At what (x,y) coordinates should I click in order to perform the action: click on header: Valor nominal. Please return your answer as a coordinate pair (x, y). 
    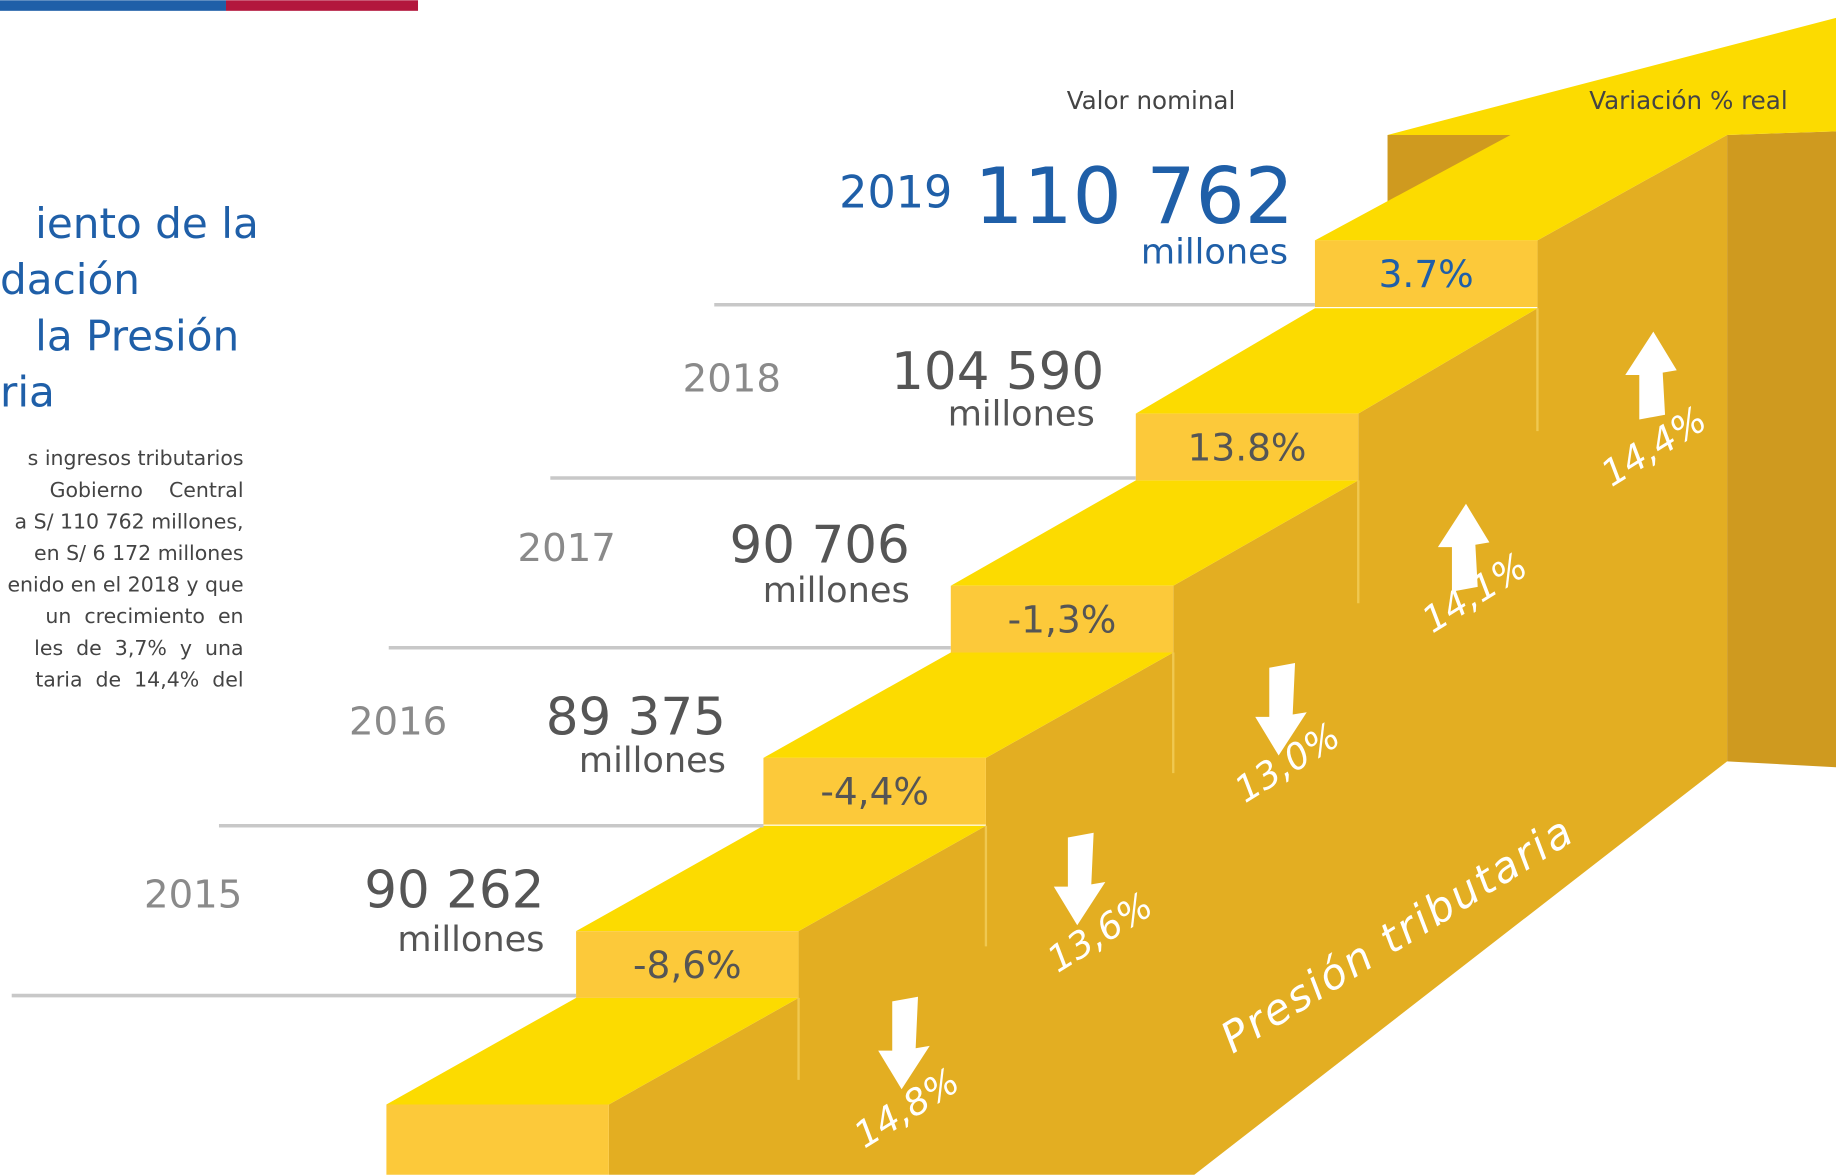
    Looking at the image, I should click on (1151, 100).